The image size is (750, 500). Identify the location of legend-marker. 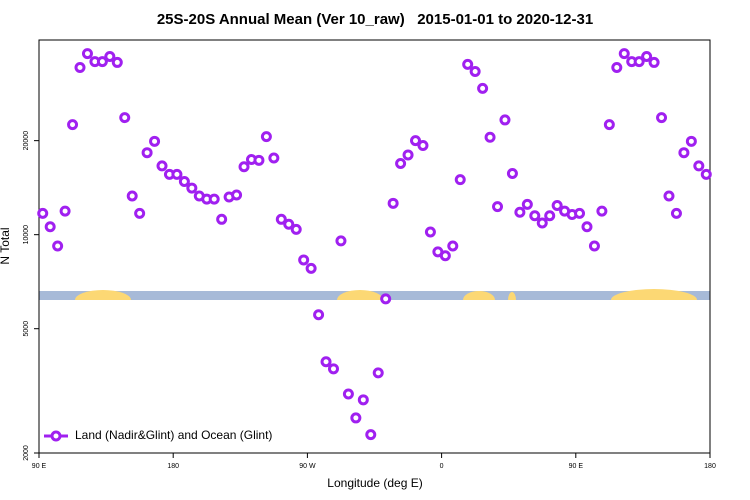
(56, 436).